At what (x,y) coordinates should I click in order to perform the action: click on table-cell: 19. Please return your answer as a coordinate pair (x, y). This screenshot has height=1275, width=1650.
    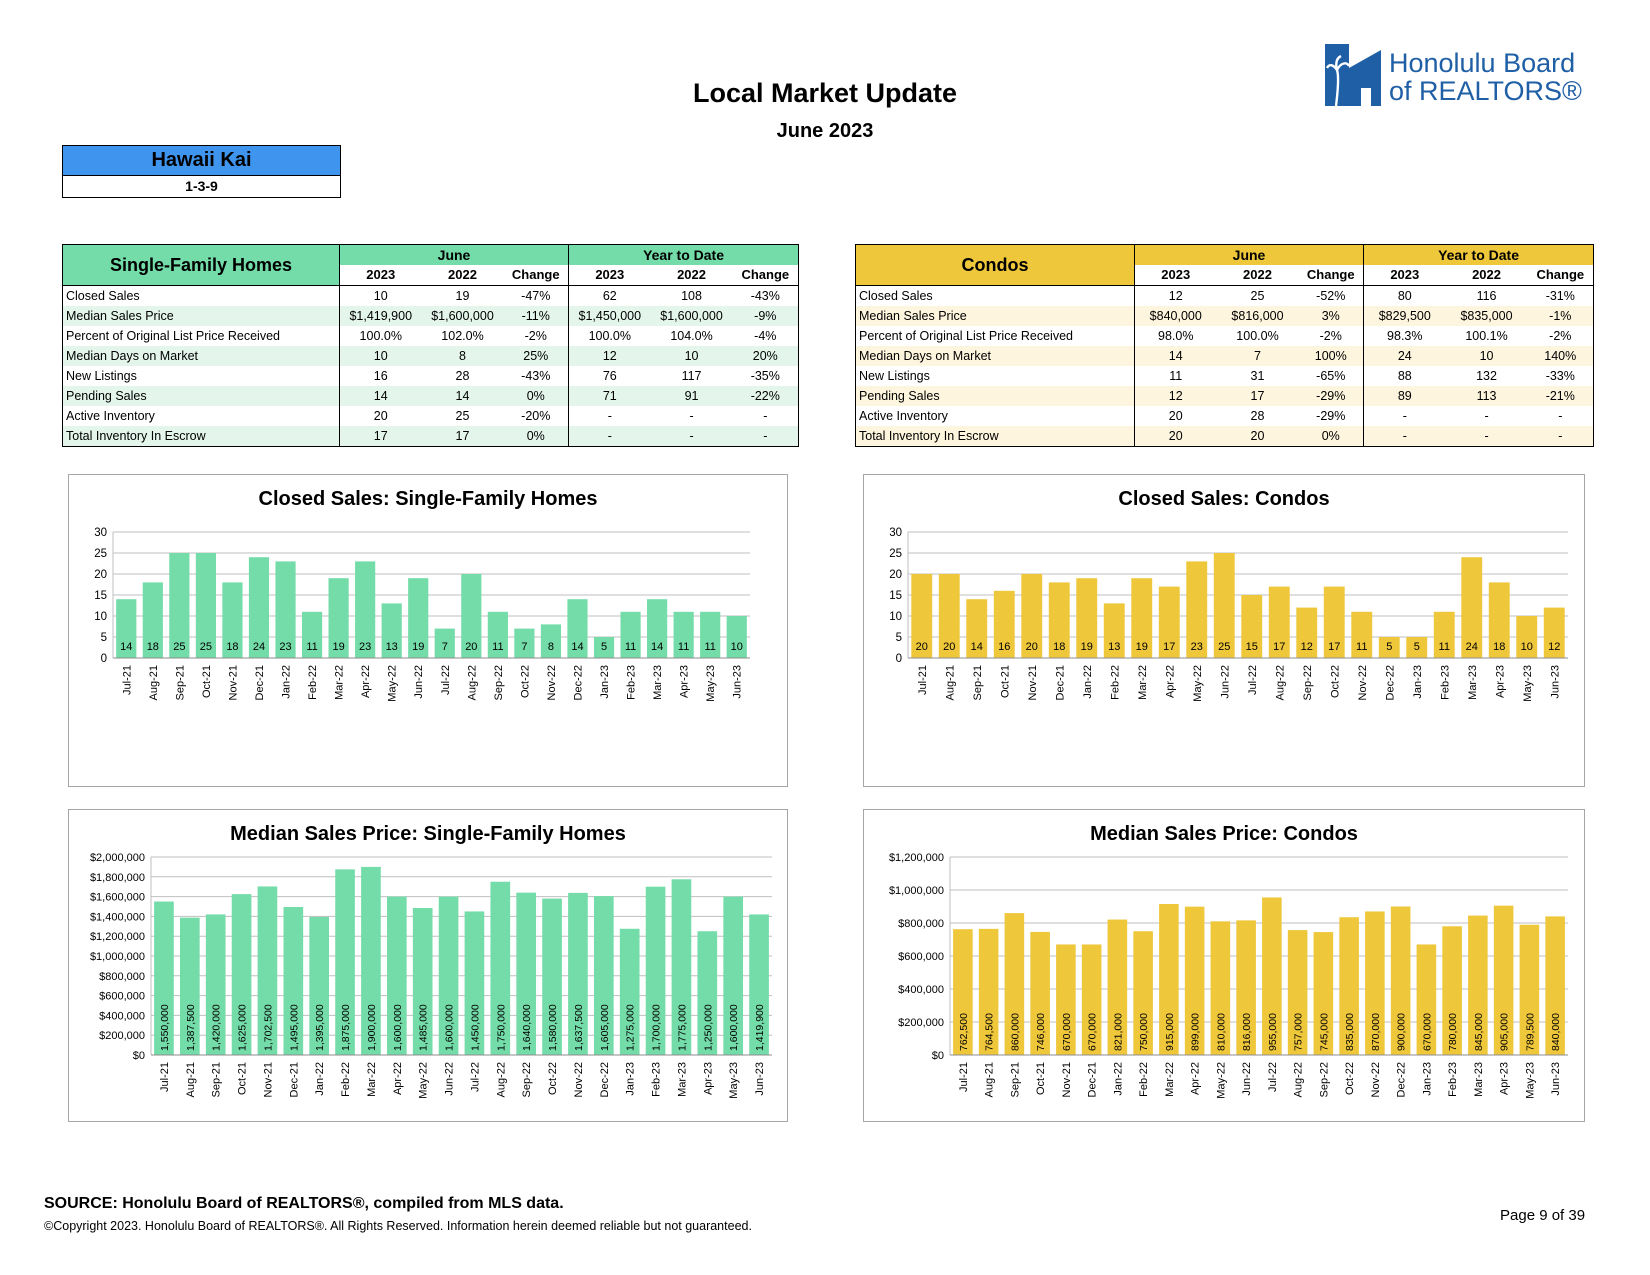
    Looking at the image, I should click on (462, 296).